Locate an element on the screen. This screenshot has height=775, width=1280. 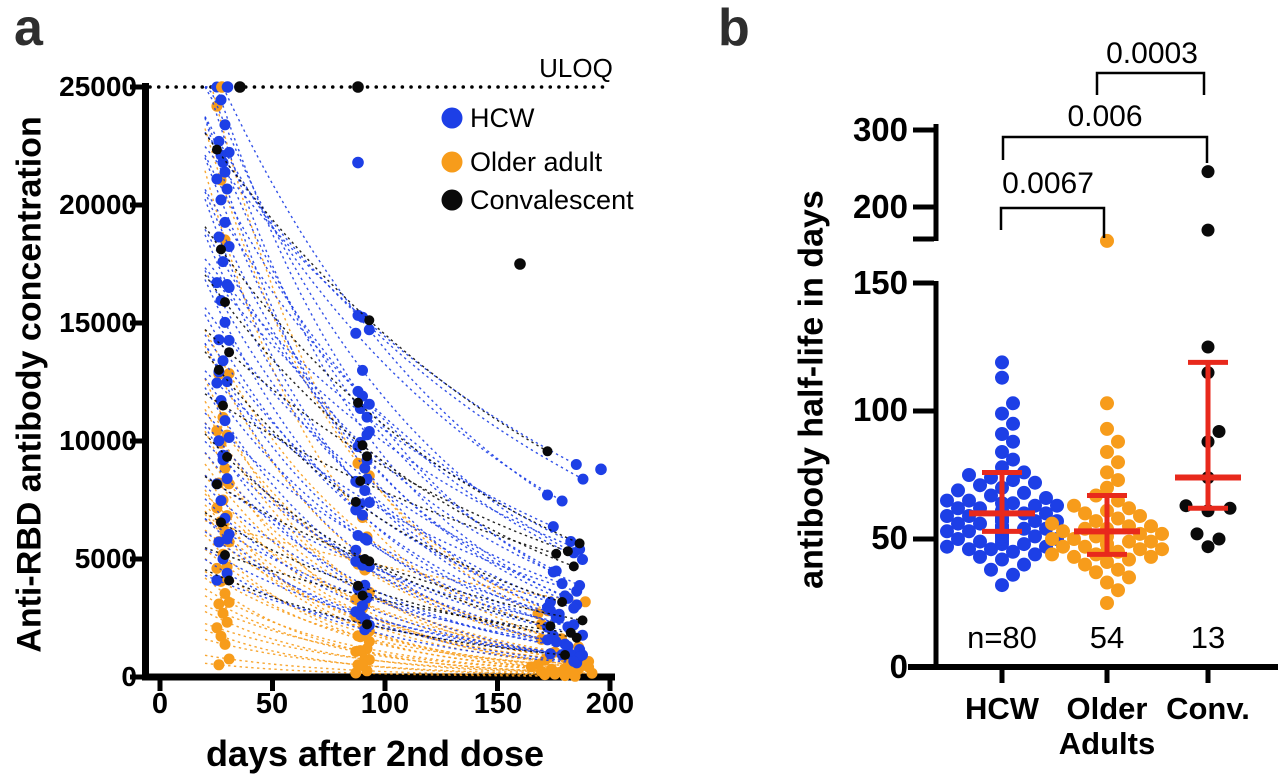
panel-b-ytick-300: 300 is located at coordinates (880, 129).